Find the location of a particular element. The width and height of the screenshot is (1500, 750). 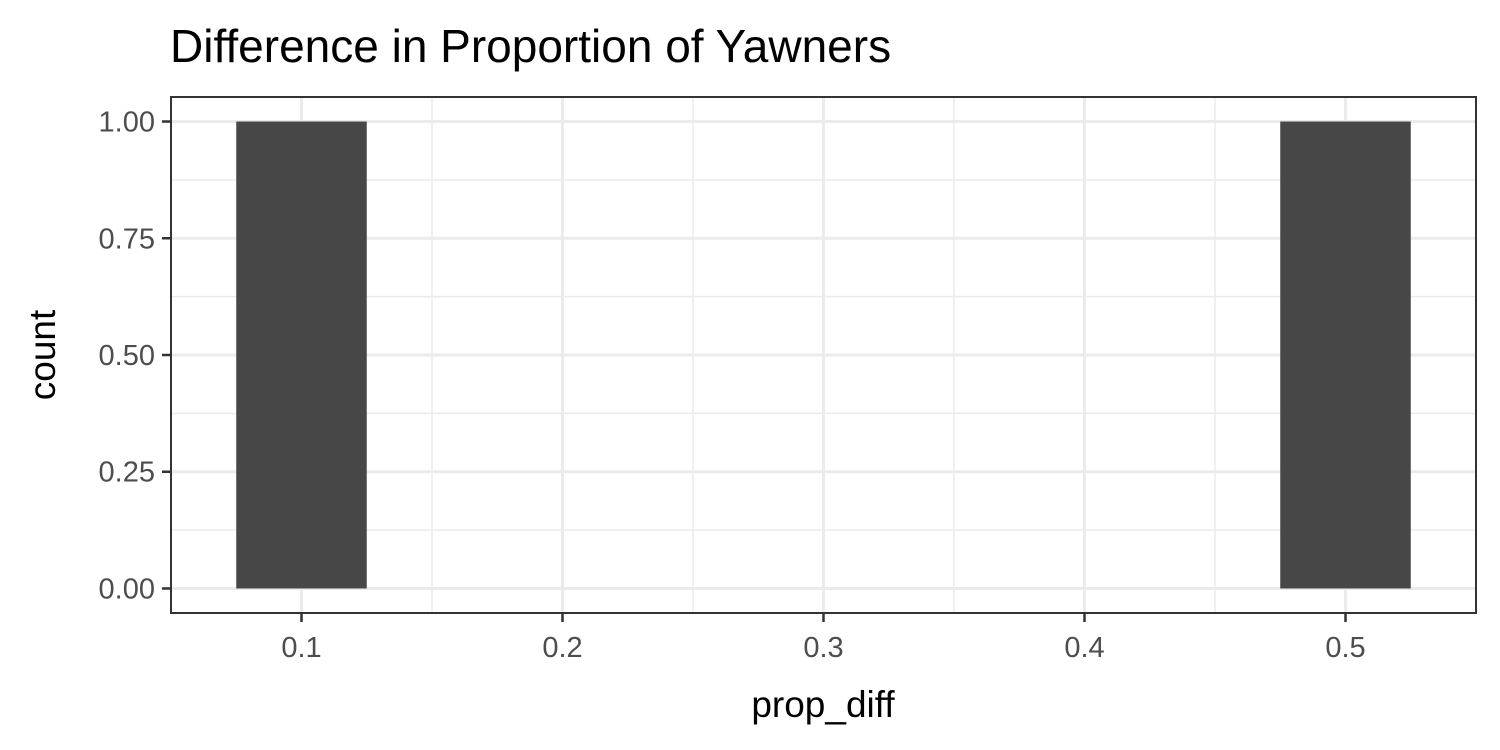

chart-title: Difference in Proportion of Yawners is located at coordinates (530, 46).